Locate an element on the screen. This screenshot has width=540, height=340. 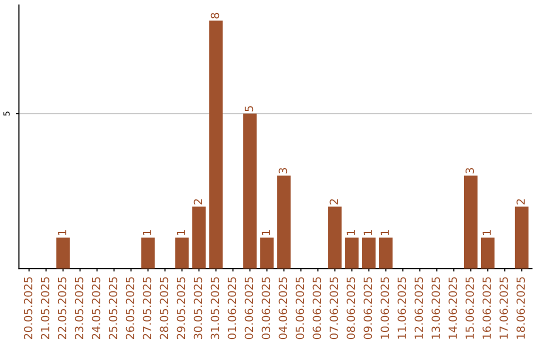
x-tick-label: 20.05.2025 is located at coordinates (28, 308).